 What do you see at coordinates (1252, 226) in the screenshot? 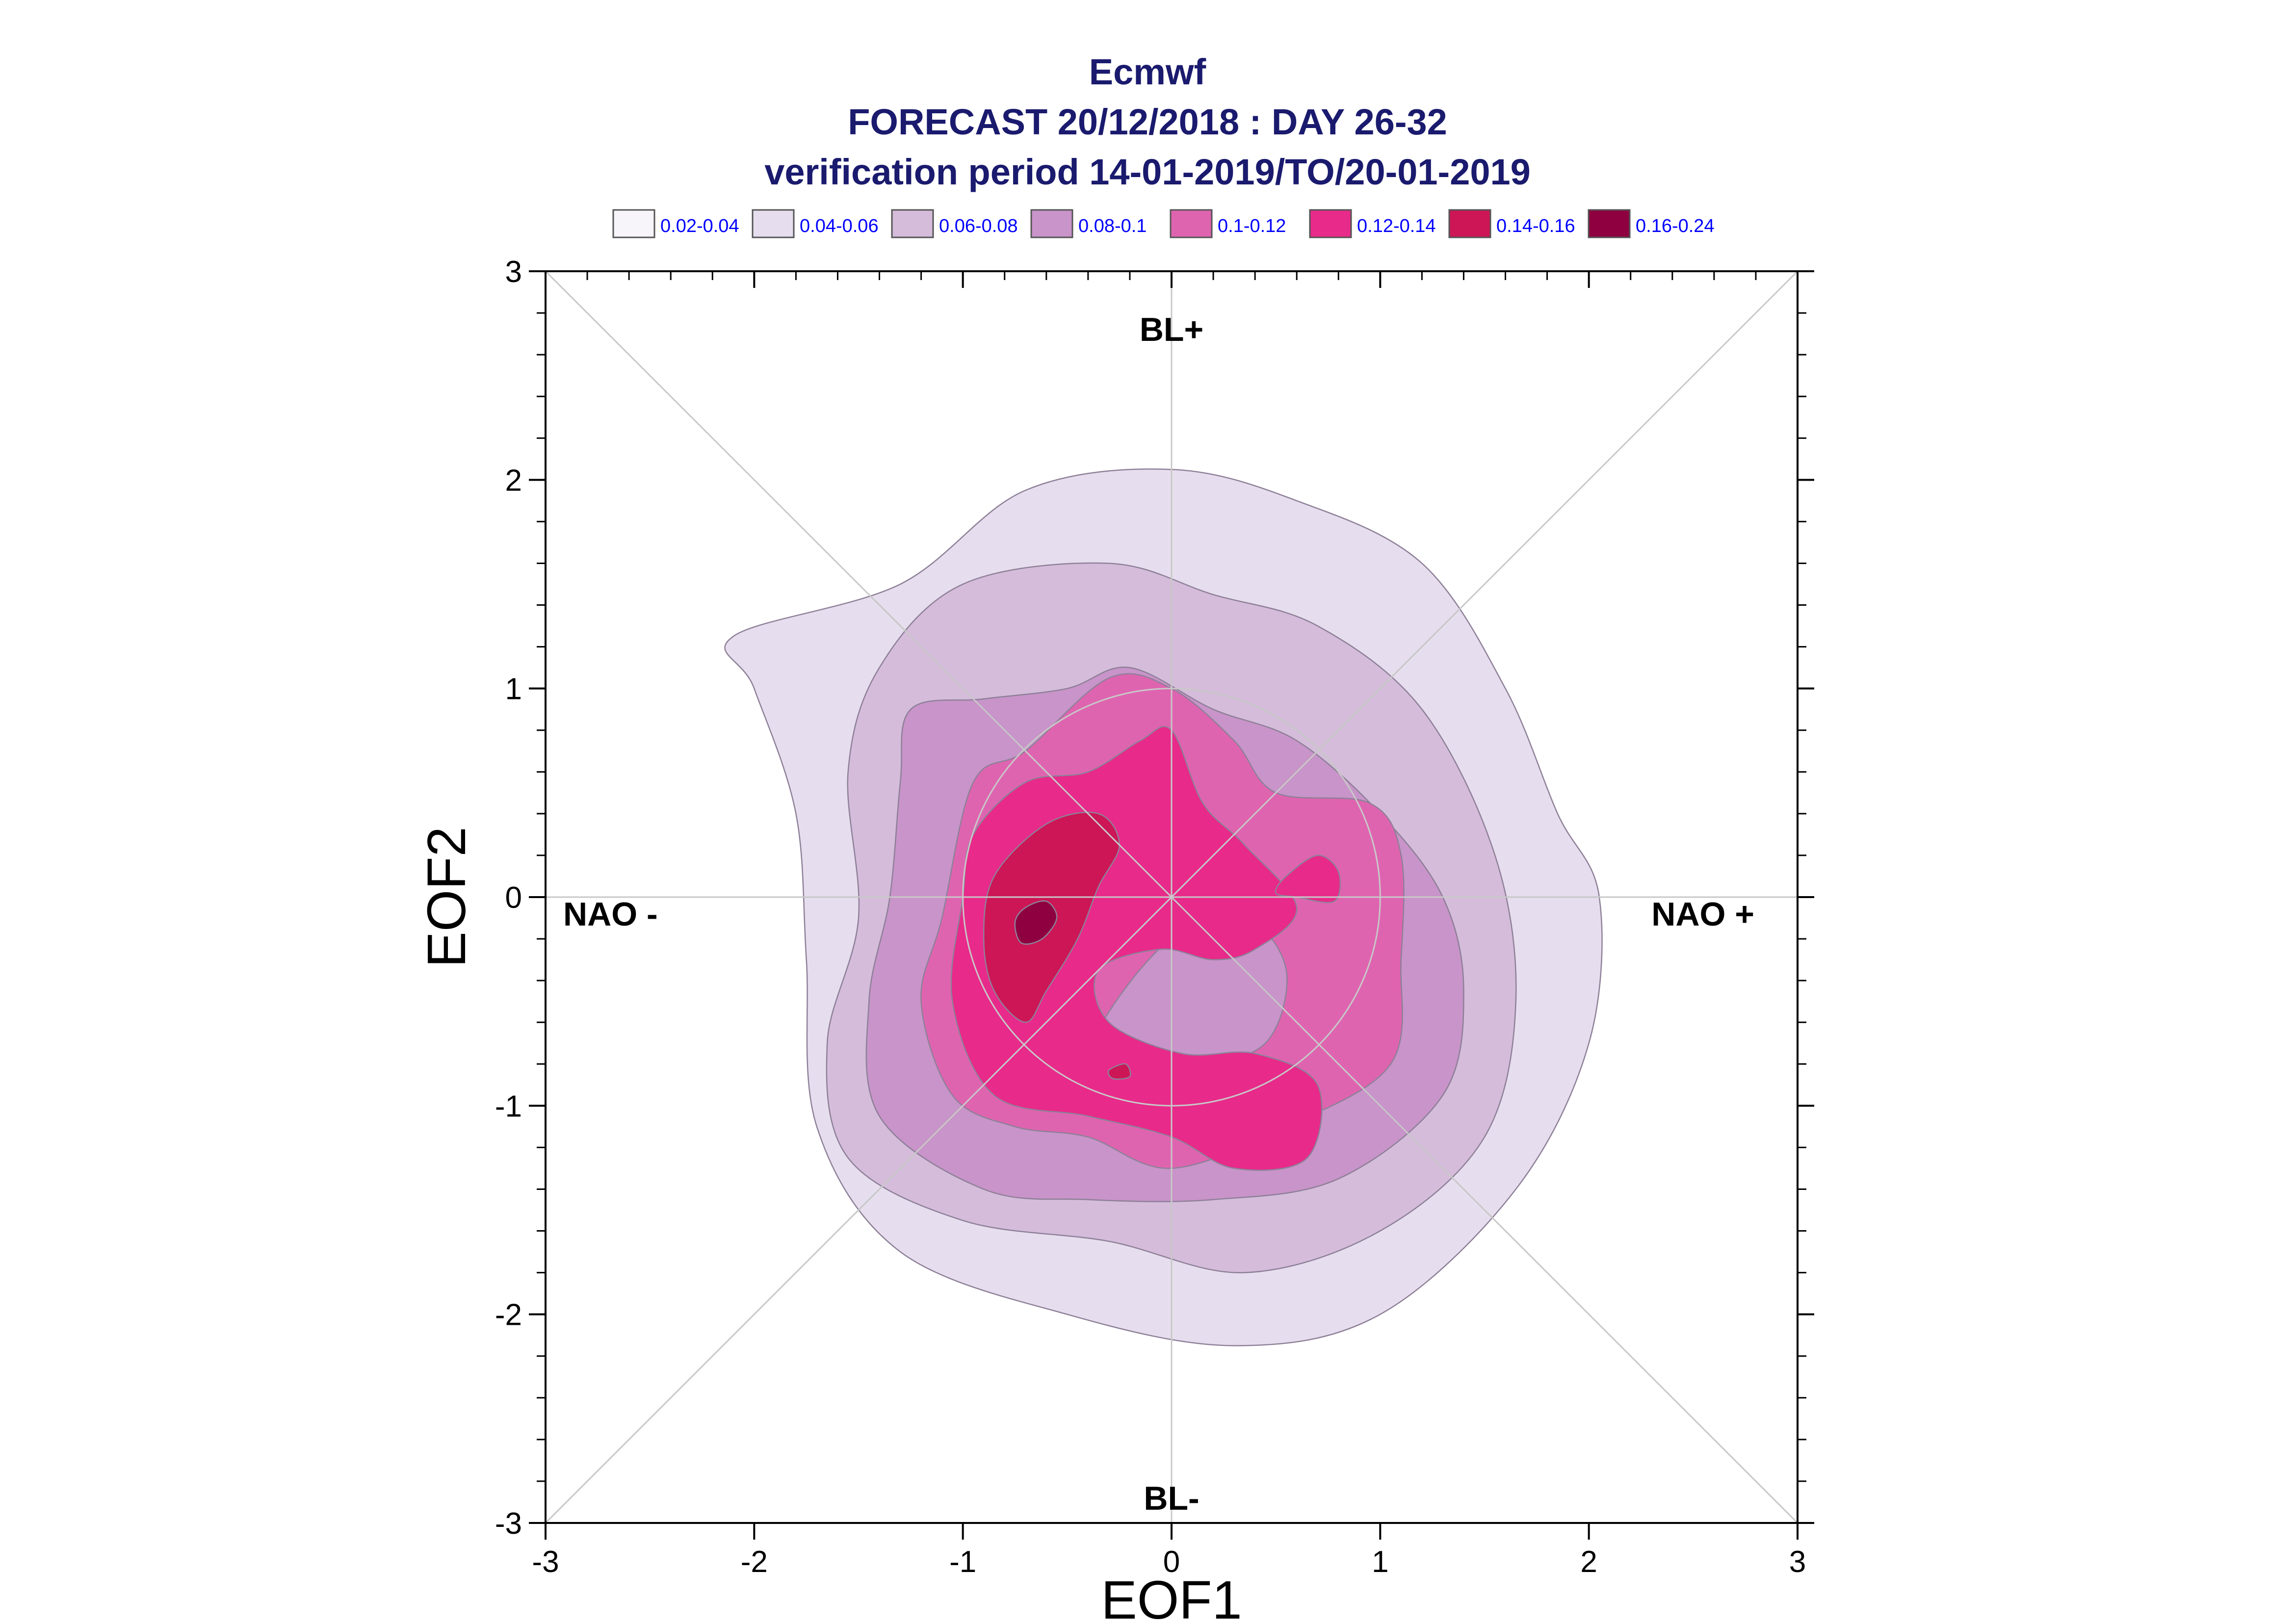
I see `legend-label: 0.1-0.12` at bounding box center [1252, 226].